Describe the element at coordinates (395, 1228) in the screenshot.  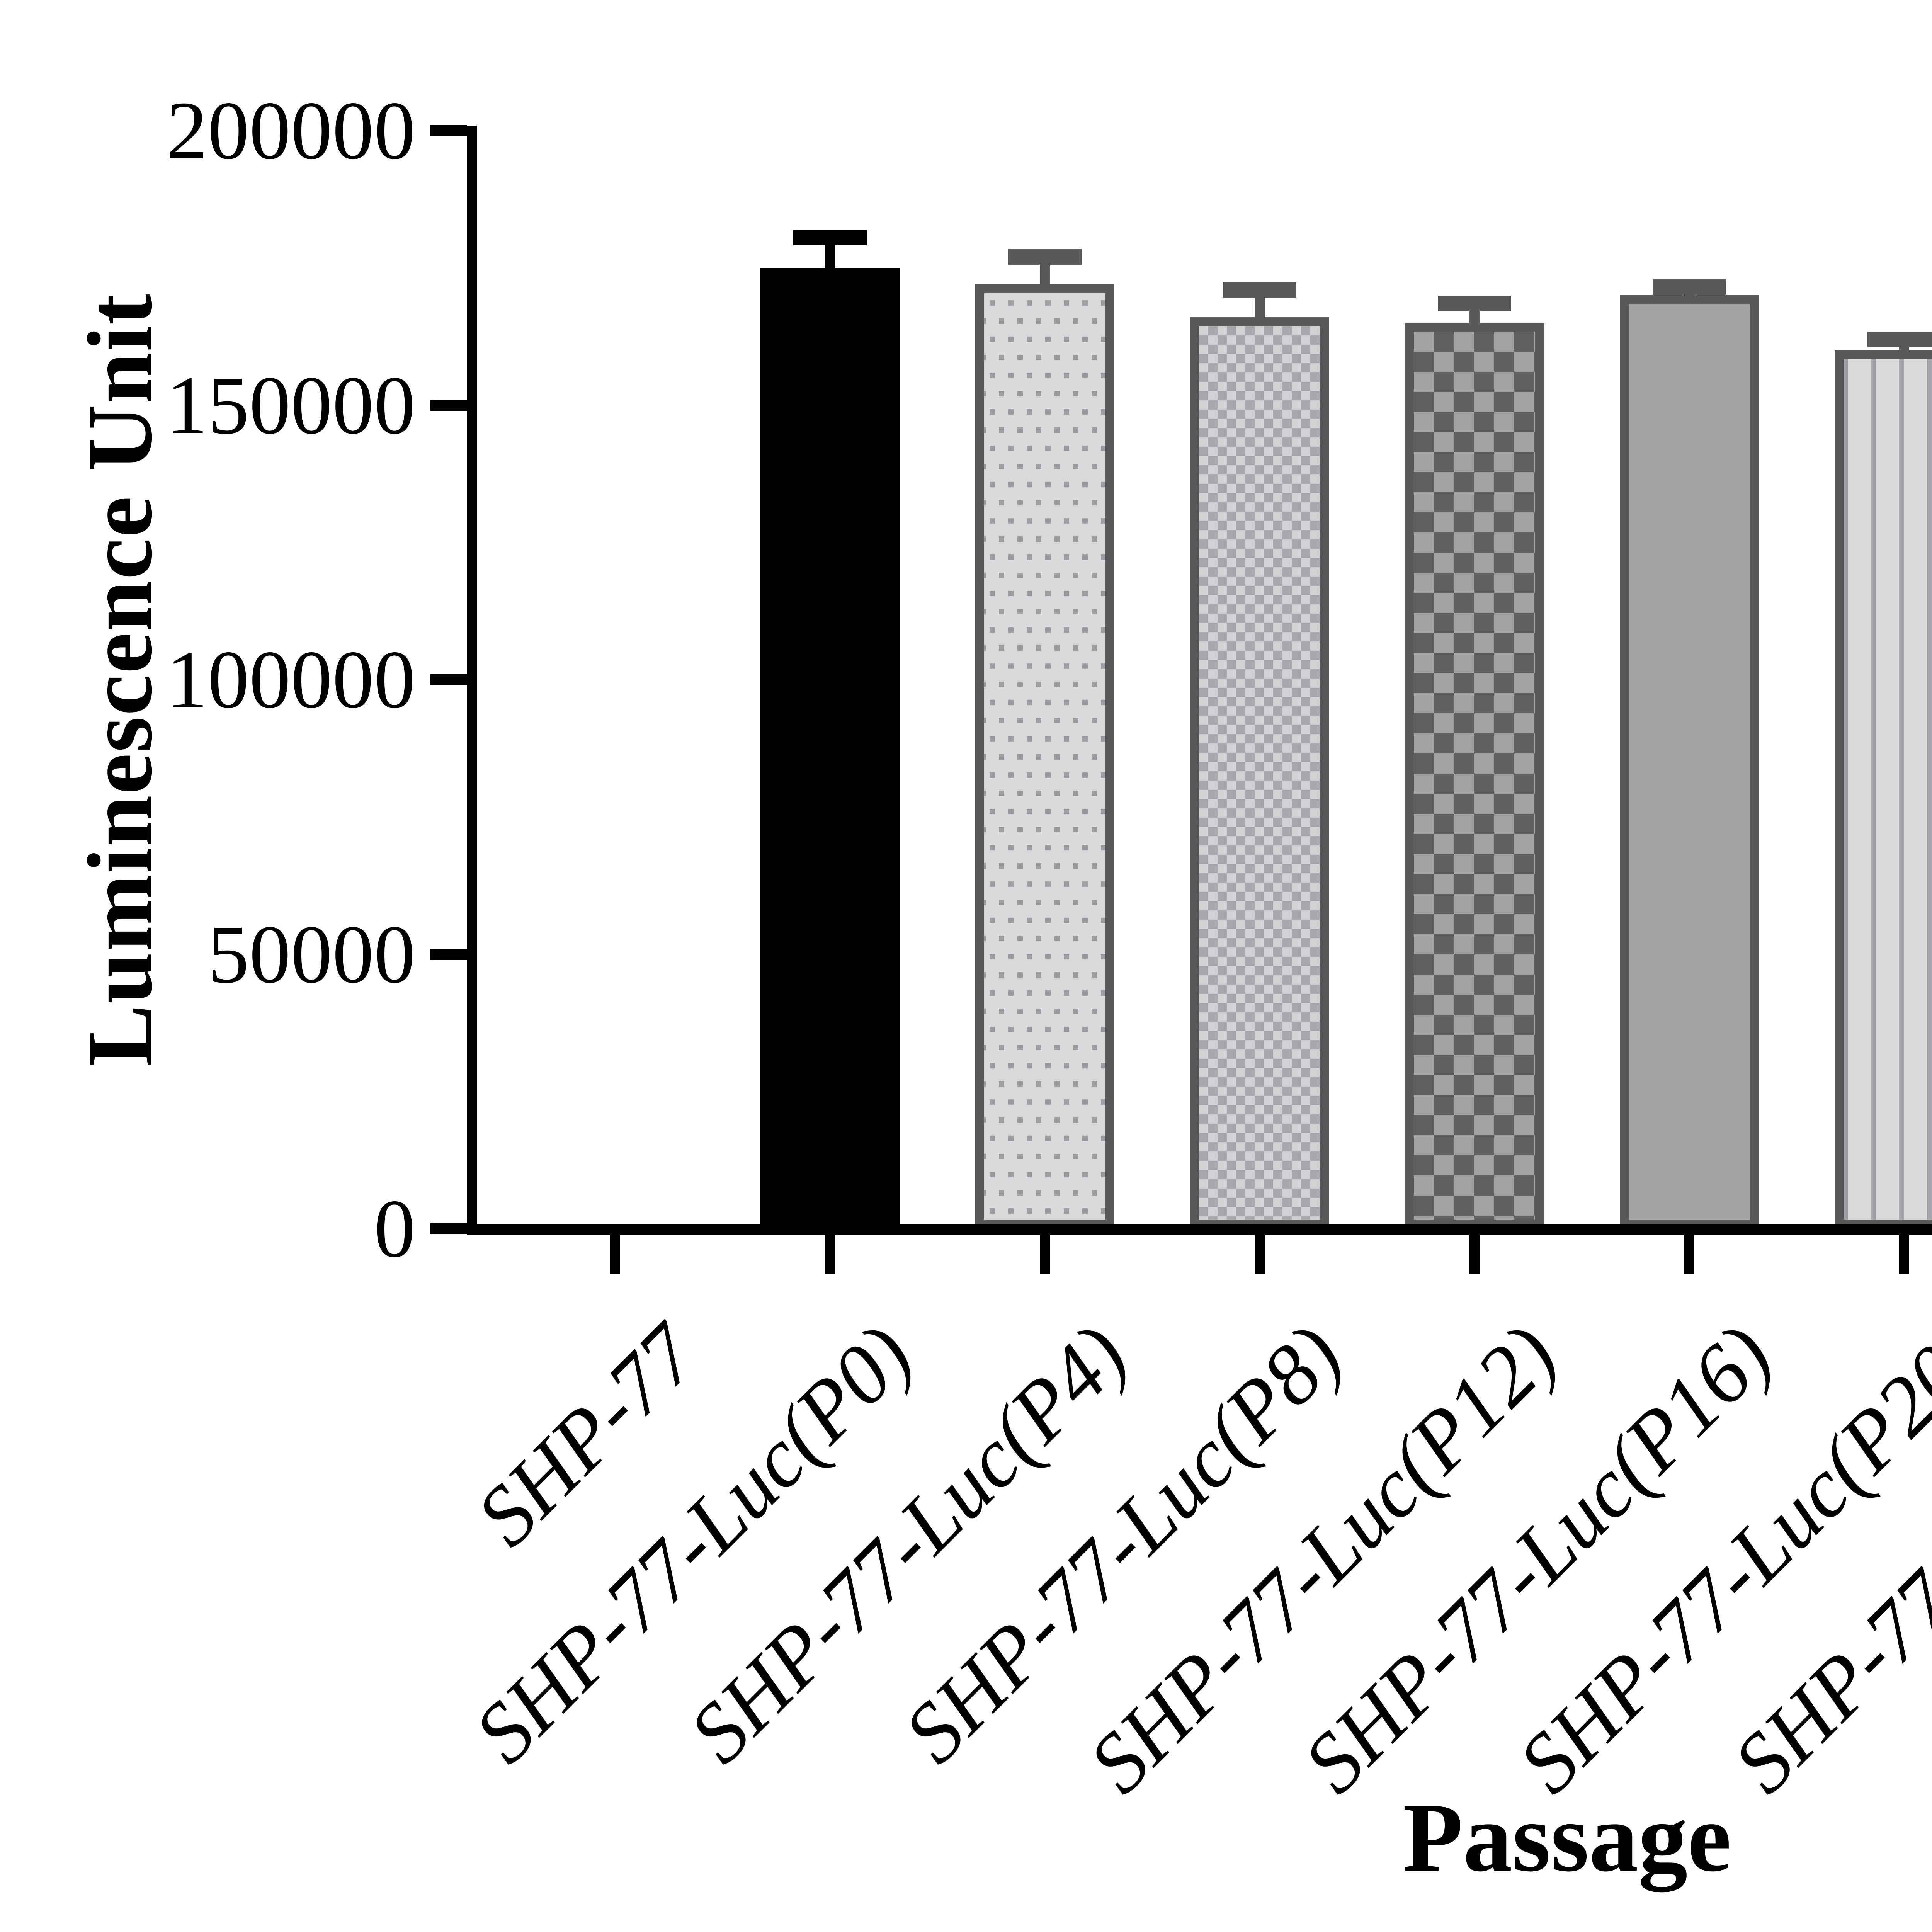
I see `y-tick-label: 0` at that location.